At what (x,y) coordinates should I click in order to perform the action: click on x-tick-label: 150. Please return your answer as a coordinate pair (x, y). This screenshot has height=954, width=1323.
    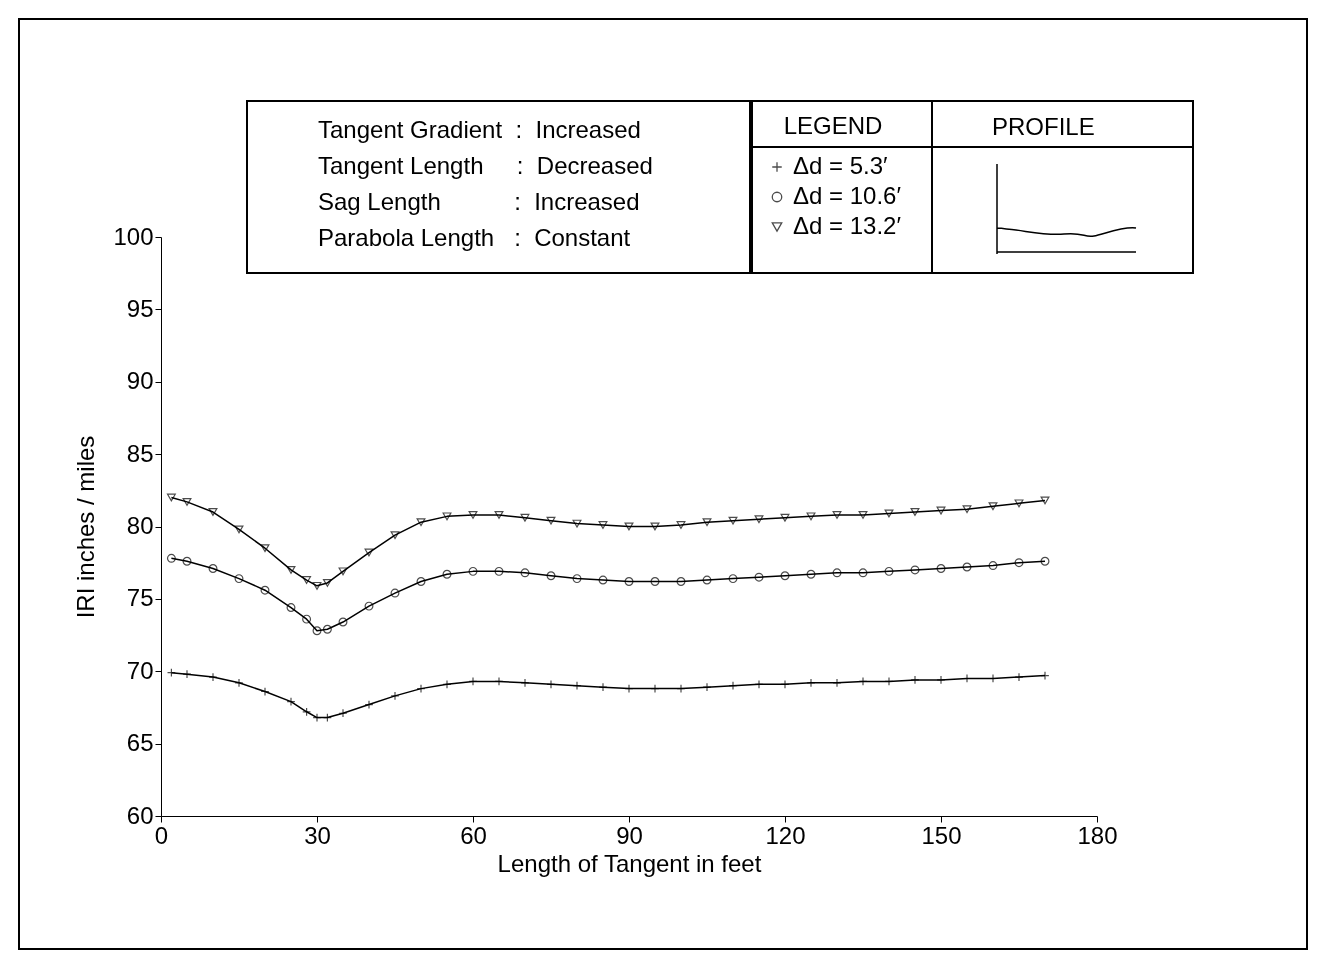
    Looking at the image, I should click on (941, 835).